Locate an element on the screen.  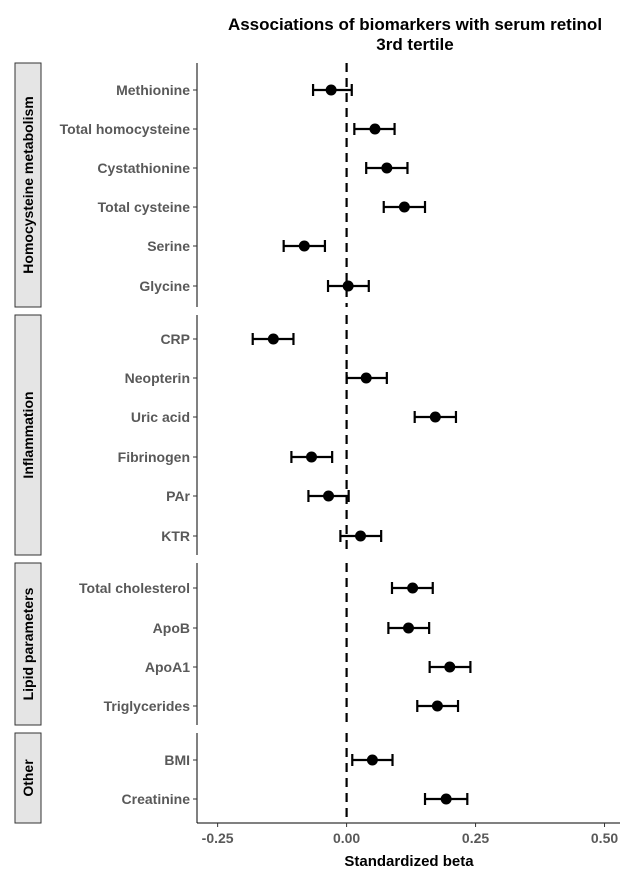
facet-strip-label-other: Other is located at coordinates (28, 778).